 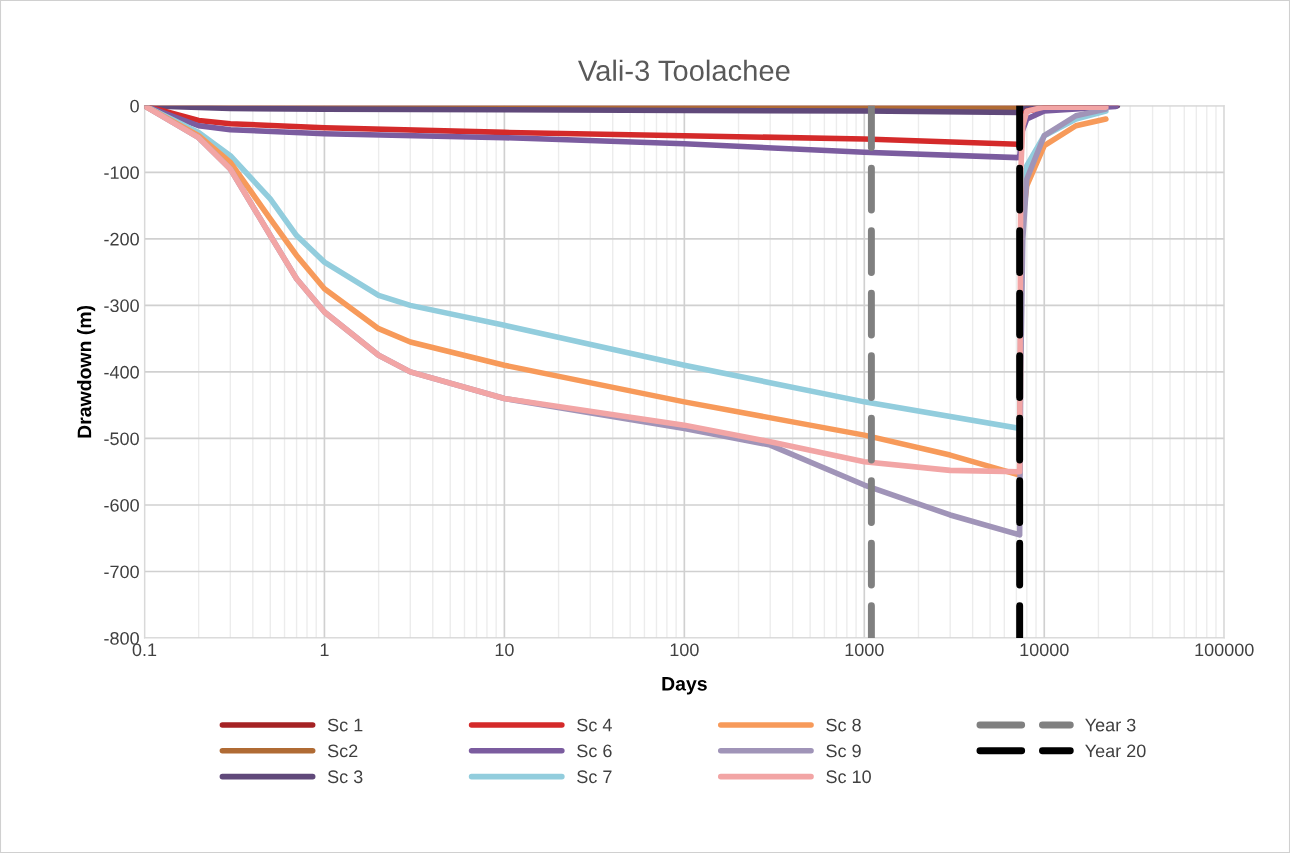 What do you see at coordinates (1115, 751) in the screenshot?
I see `legend-label: Year 20` at bounding box center [1115, 751].